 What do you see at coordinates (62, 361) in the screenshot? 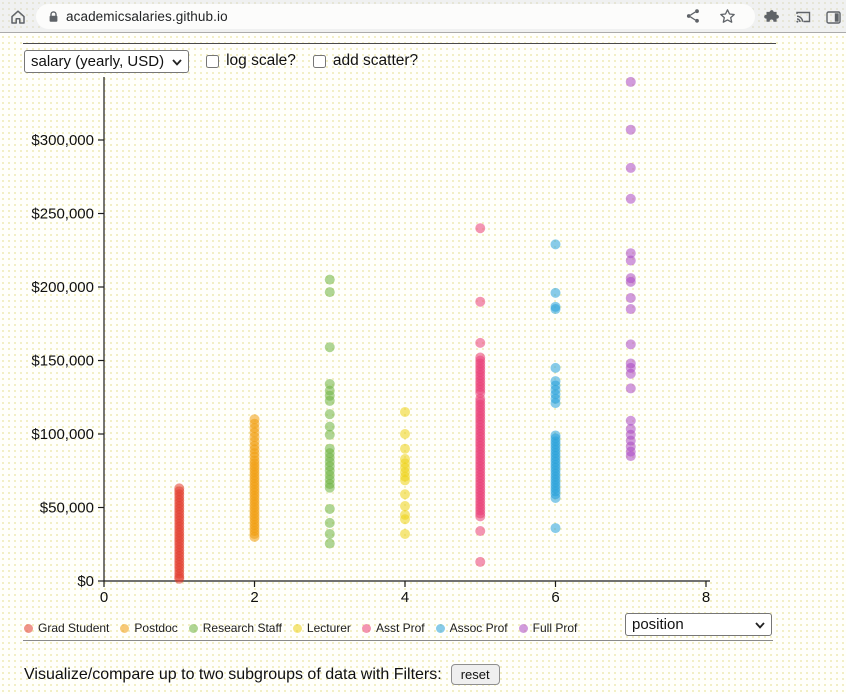
I see `y-tick-label: $150,000` at bounding box center [62, 361].